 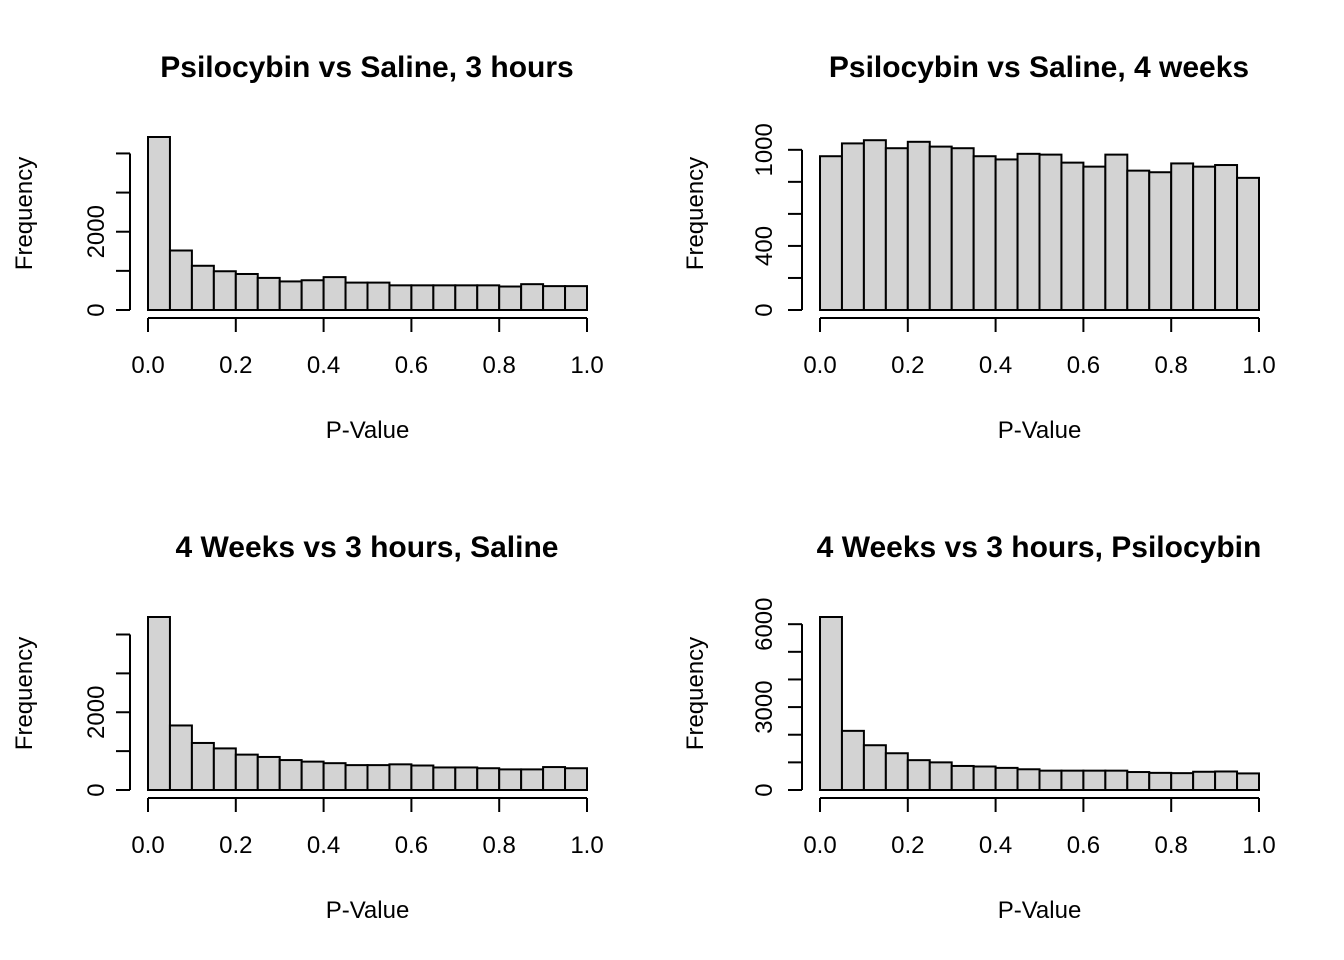 I want to click on chart-title: 4 Weeks vs 3 hours, Saline, so click(x=367, y=547).